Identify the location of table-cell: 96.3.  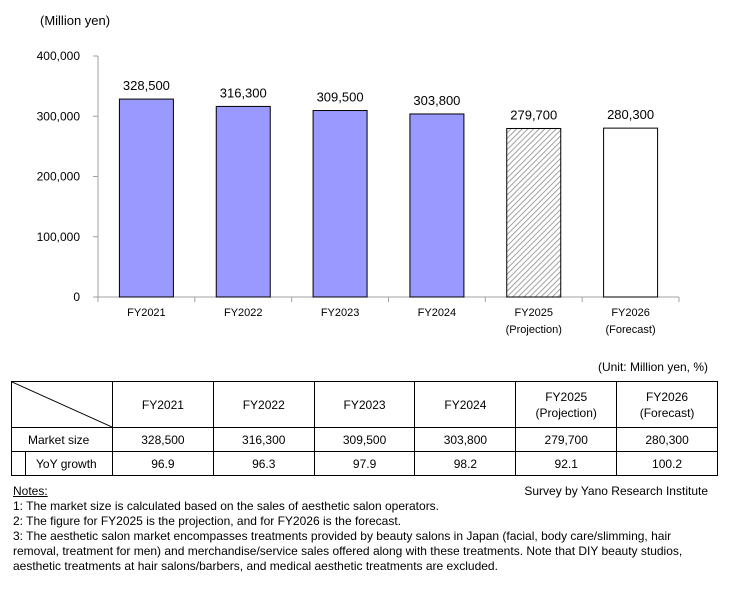
(263, 463).